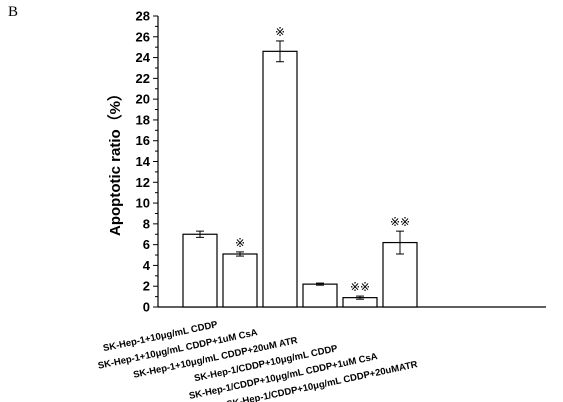 The width and height of the screenshot is (563, 402). What do you see at coordinates (13, 12) in the screenshot?
I see `panel-letter: B` at bounding box center [13, 12].